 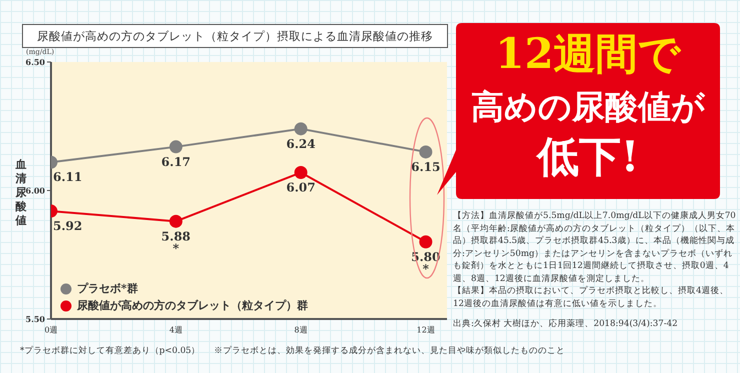 What do you see at coordinates (595, 247) in the screenshot?
I see `text: 【方法】血清尿酸値が5.5mg/dL以上7.0mg/dL以下の健康成人男女70名（平均年齢:尿酸値が高めの方のタブレット（粒タイプ）（以下、本品）摂取群45.5歳、プラセボ摂取群45.3歳）に、本品（機能性関与成分:アンセリン50mg）またはアンセリンを含まないプラセボ（いずれも錠剤）を水とともに1日1回12週間継続して摂取させ、摂取0週、4週、8週、12週後に血清尿酸値を測定しました。` at bounding box center [595, 247].